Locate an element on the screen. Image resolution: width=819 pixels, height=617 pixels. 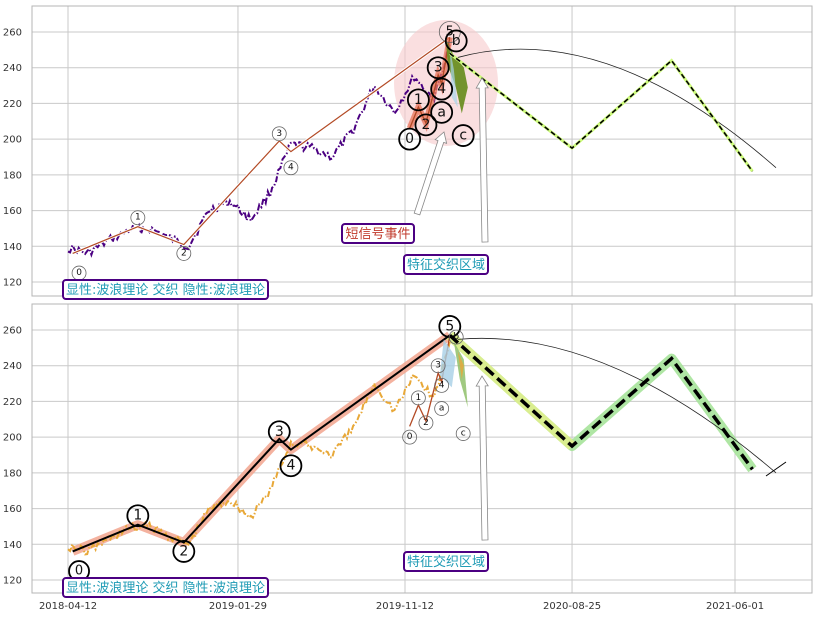
x-tick-label: 2020-08-25 is located at coordinates (572, 606).